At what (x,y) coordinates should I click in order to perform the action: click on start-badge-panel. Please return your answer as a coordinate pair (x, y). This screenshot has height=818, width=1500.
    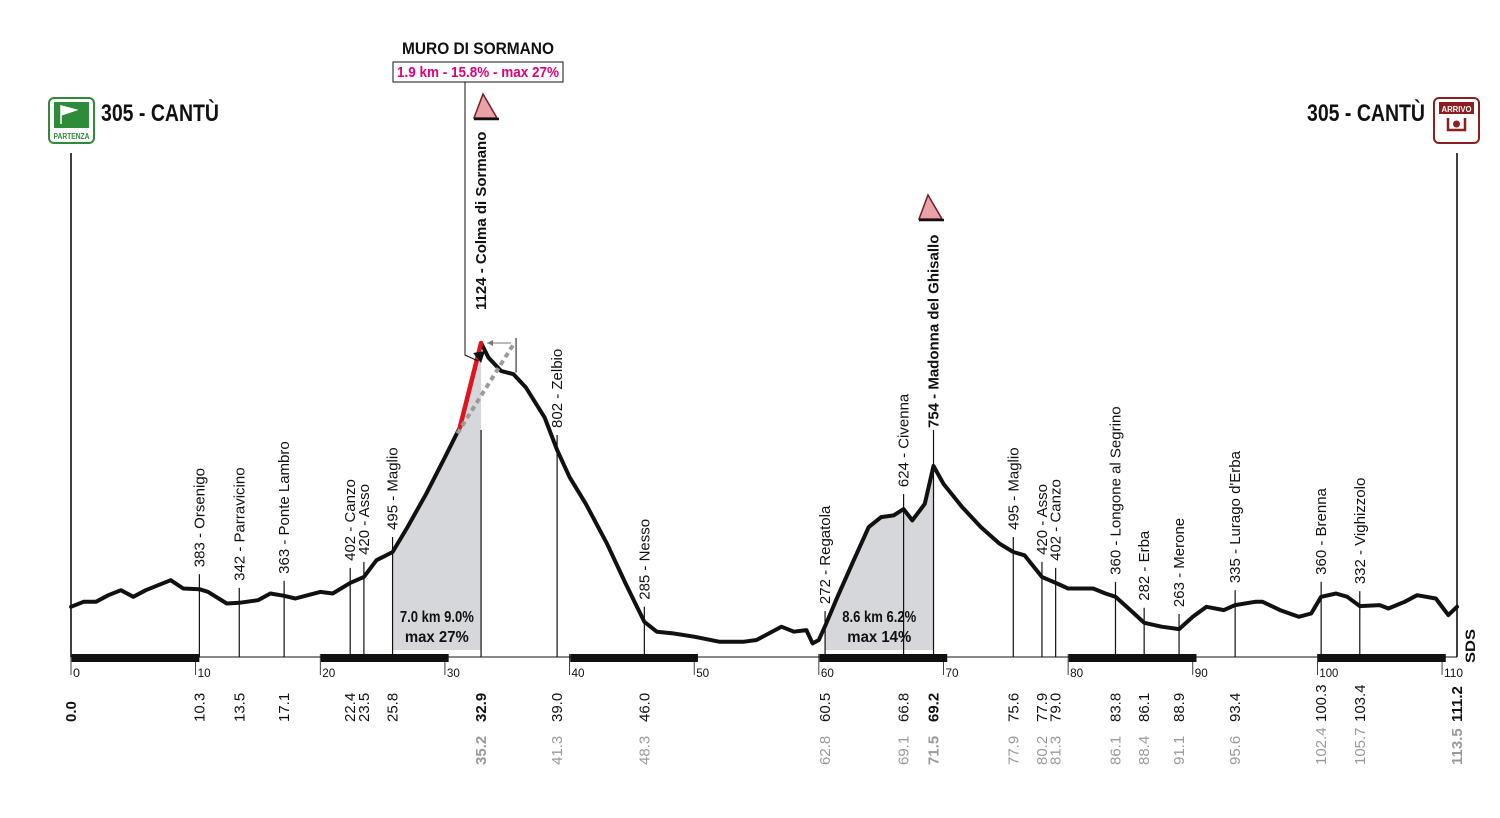
    Looking at the image, I should click on (71, 115).